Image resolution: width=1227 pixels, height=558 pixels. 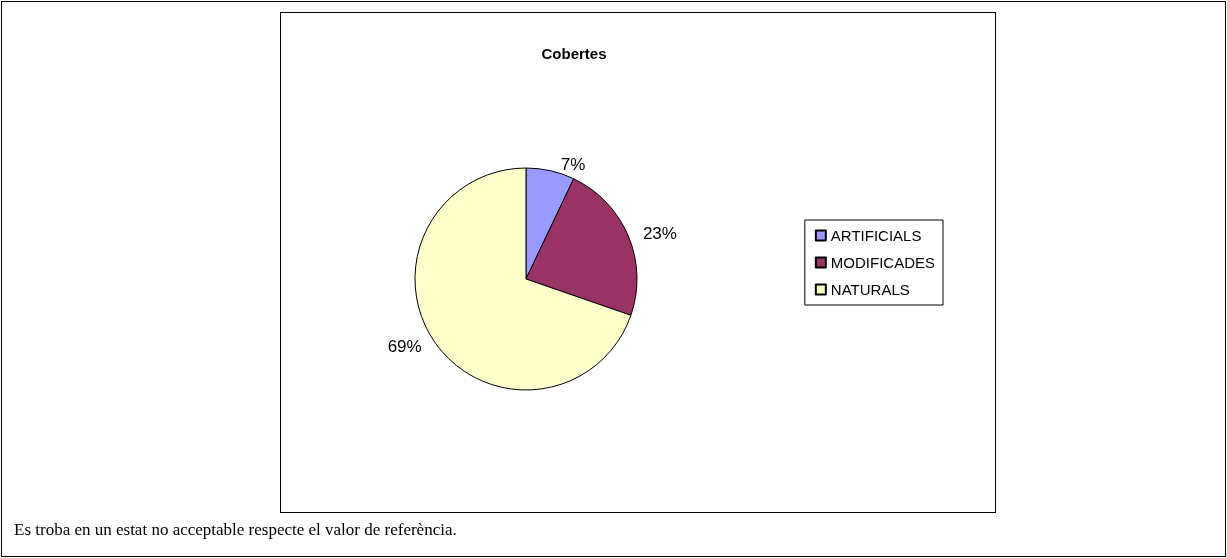 What do you see at coordinates (883, 262) in the screenshot?
I see `legend-label: MODIFICADES` at bounding box center [883, 262].